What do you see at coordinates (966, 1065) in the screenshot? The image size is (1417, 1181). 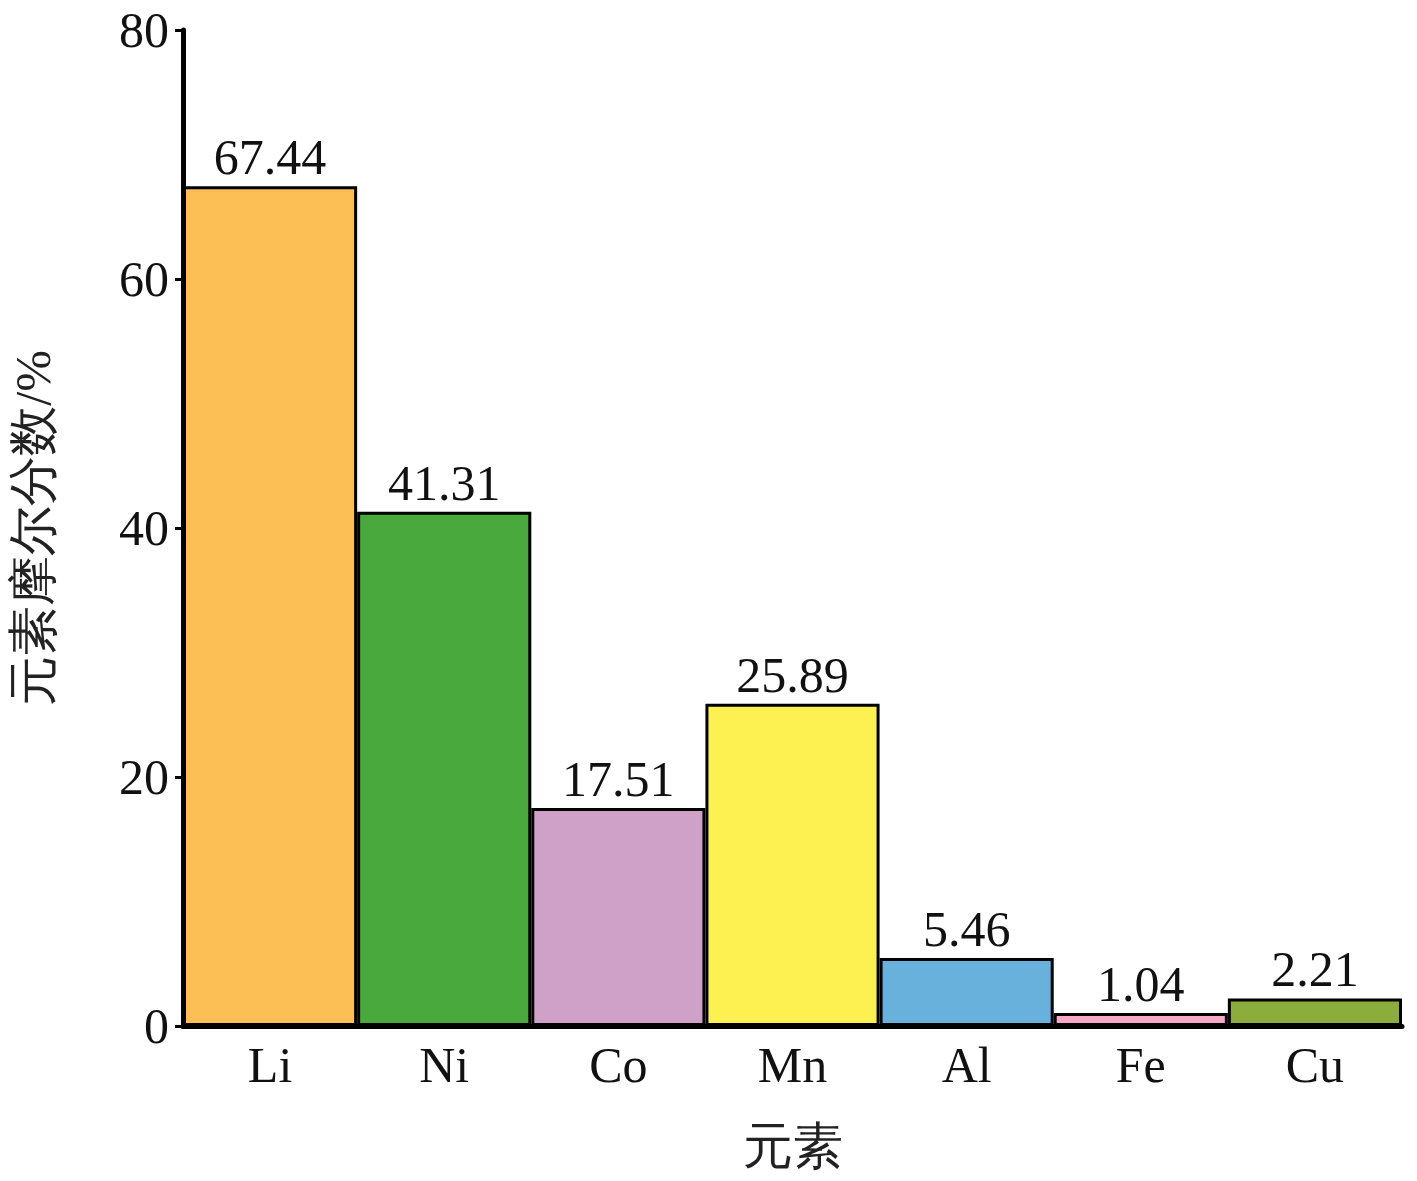 I see `x-tick-label: Al` at bounding box center [966, 1065].